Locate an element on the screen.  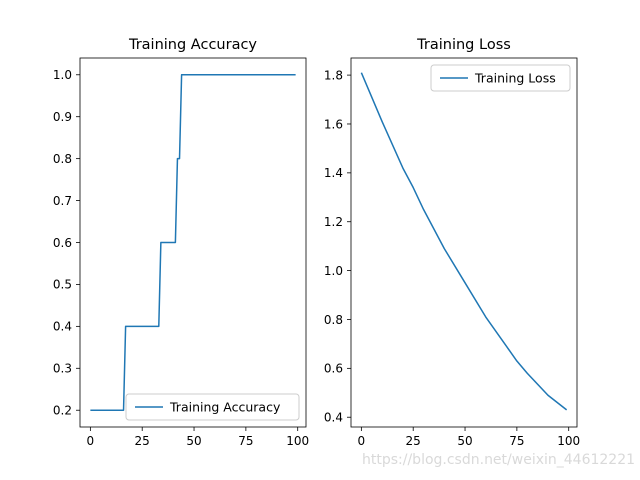
y-tick-label: 0.9 is located at coordinates (62, 117).